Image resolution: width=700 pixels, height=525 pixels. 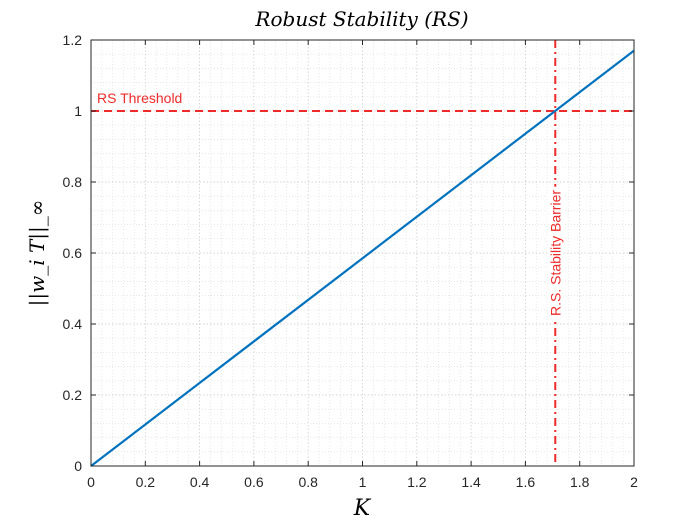 I want to click on x-tick-label: 2, so click(x=634, y=482).